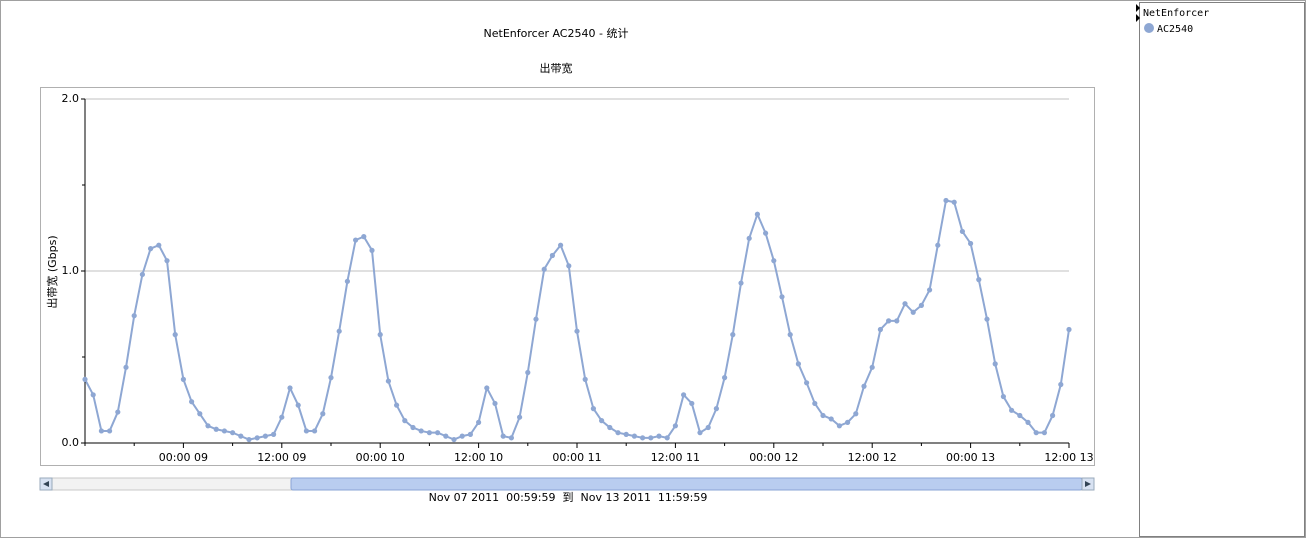 The height and width of the screenshot is (542, 1306). I want to click on legend-group: NetEnforcer, so click(1176, 13).